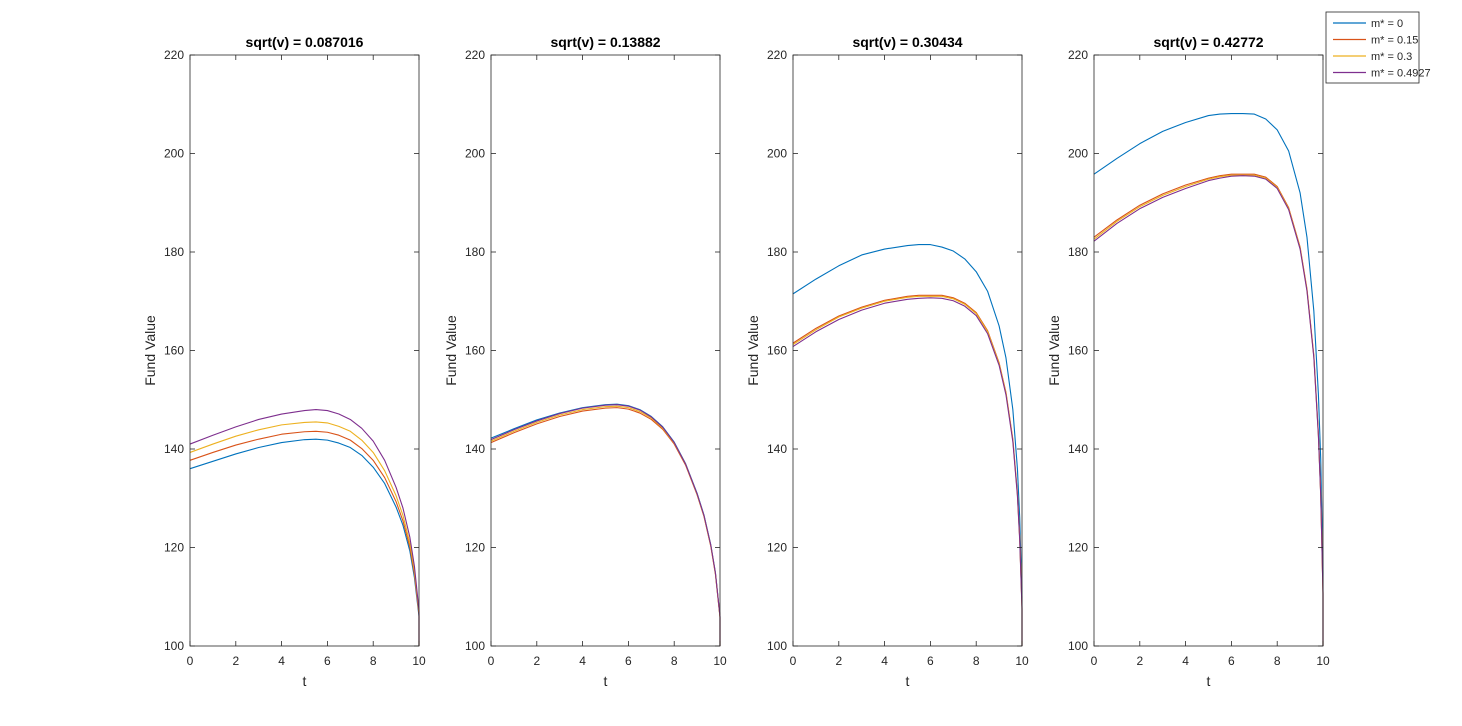  I want to click on legend-box, so click(1372, 47).